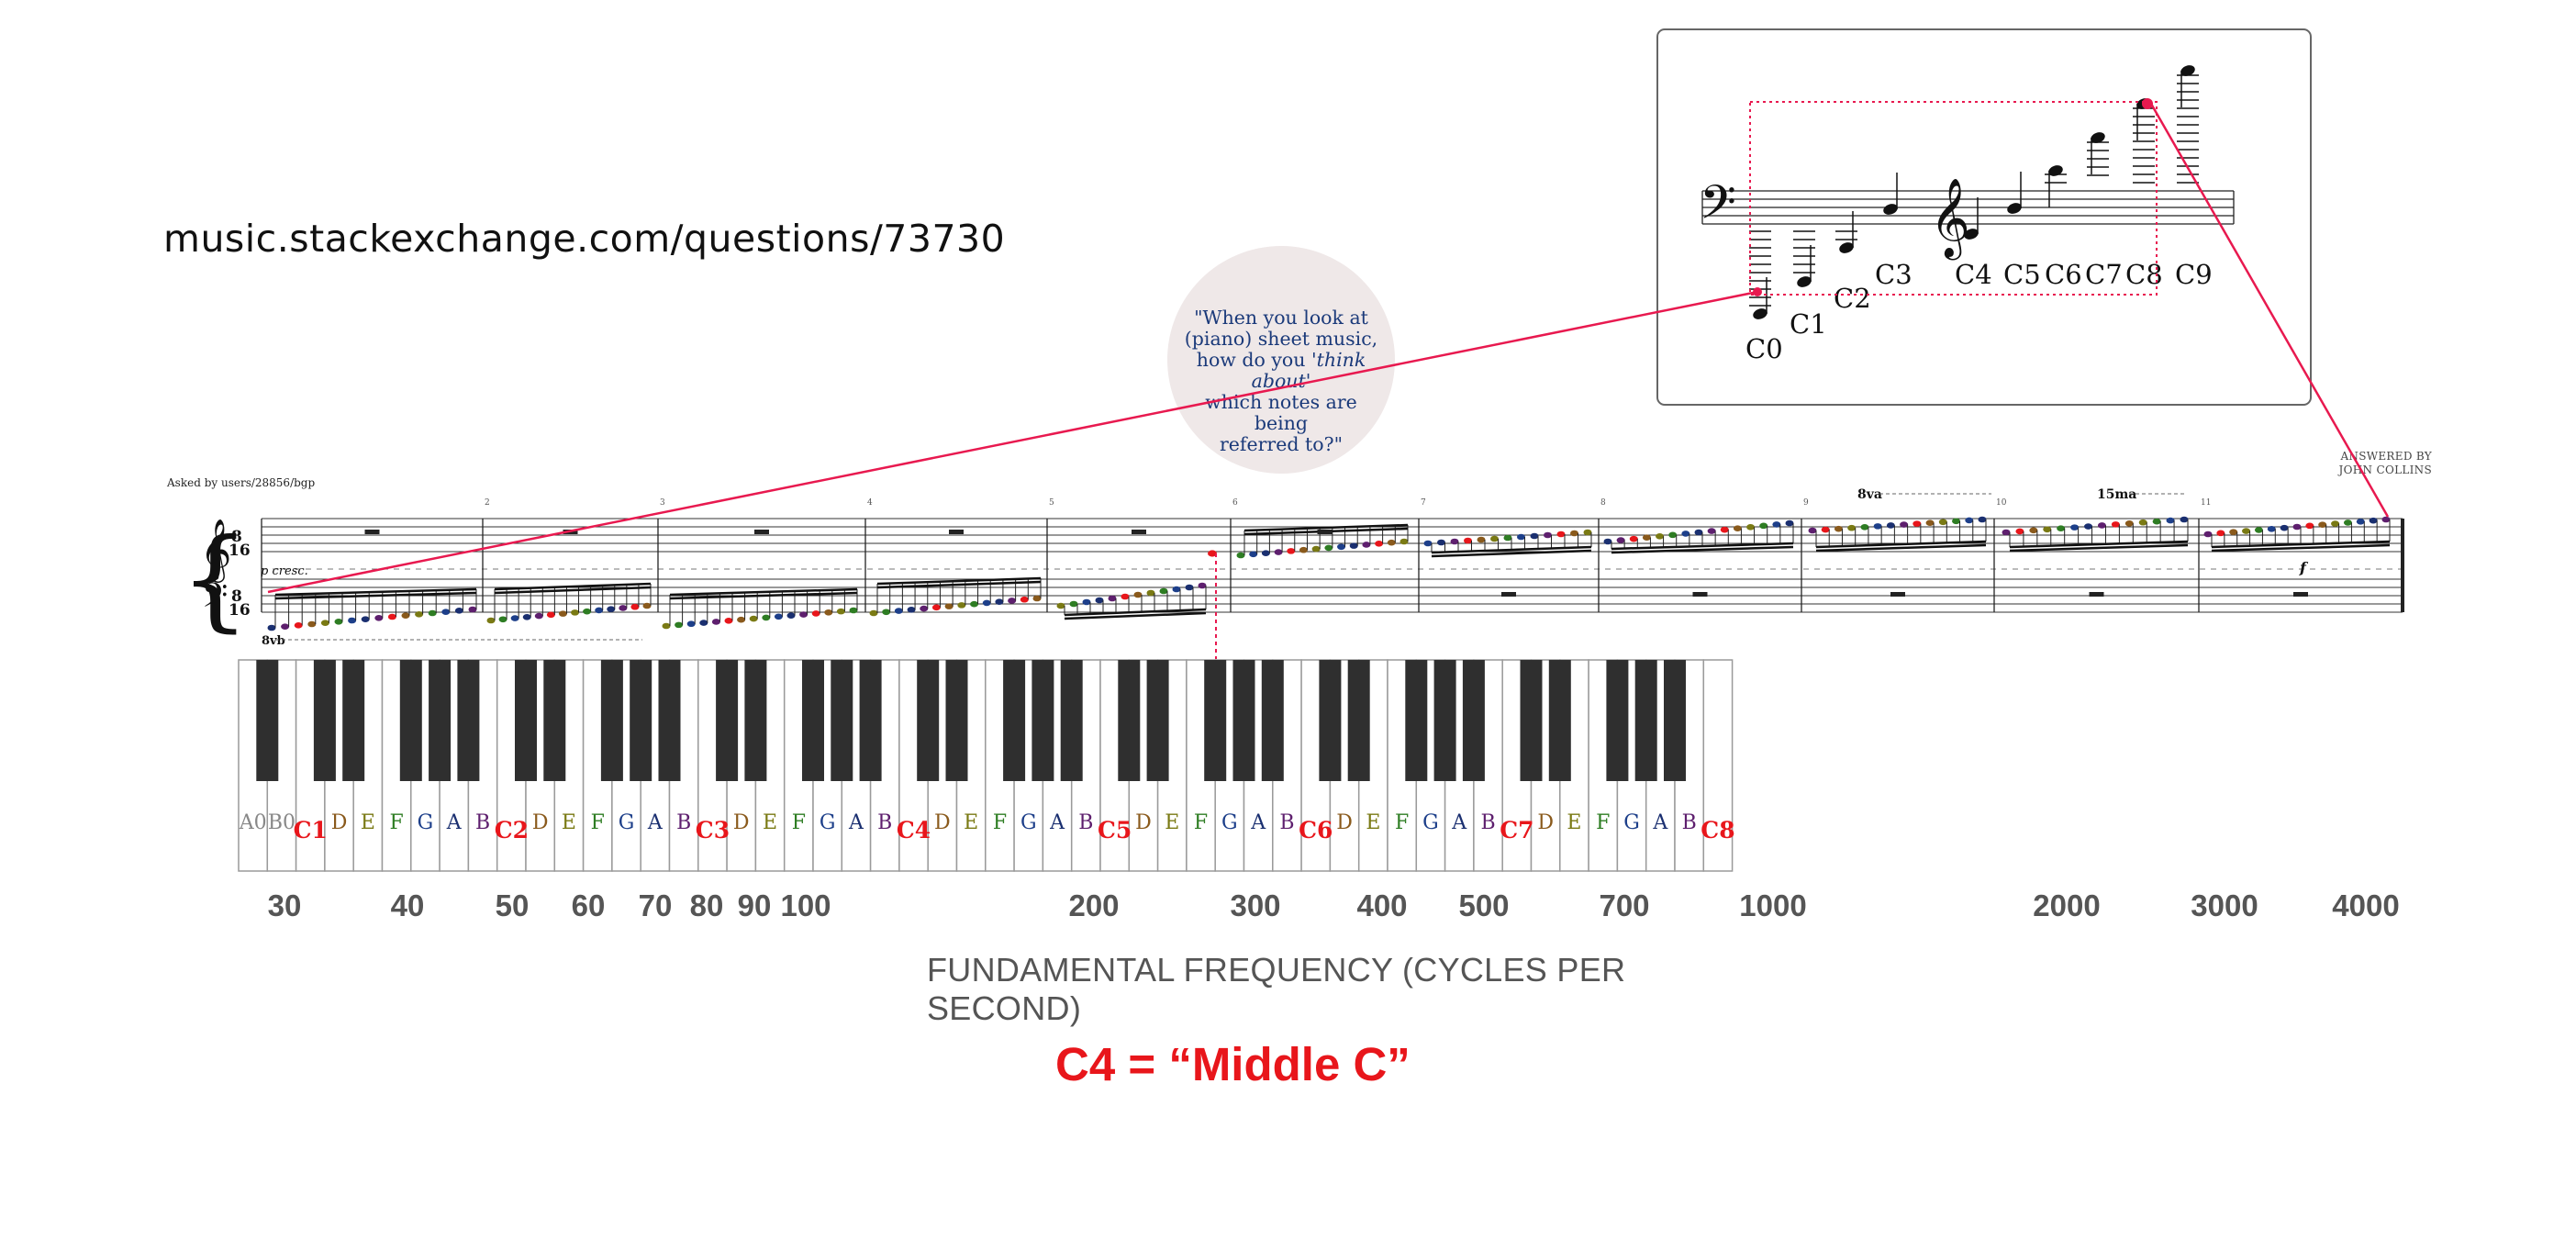 The height and width of the screenshot is (1240, 2576). Describe the element at coordinates (253, 823) in the screenshot. I see `key-label: A0` at that location.